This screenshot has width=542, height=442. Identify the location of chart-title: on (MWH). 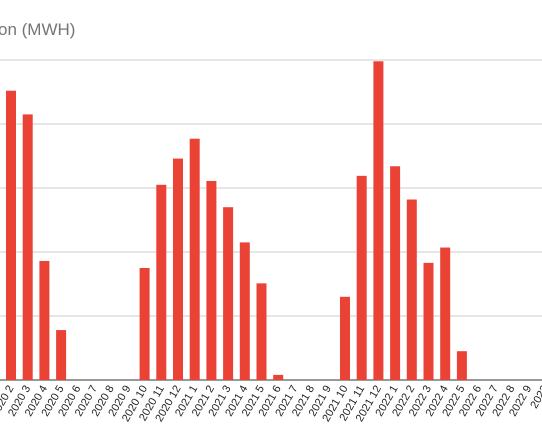
(38, 29).